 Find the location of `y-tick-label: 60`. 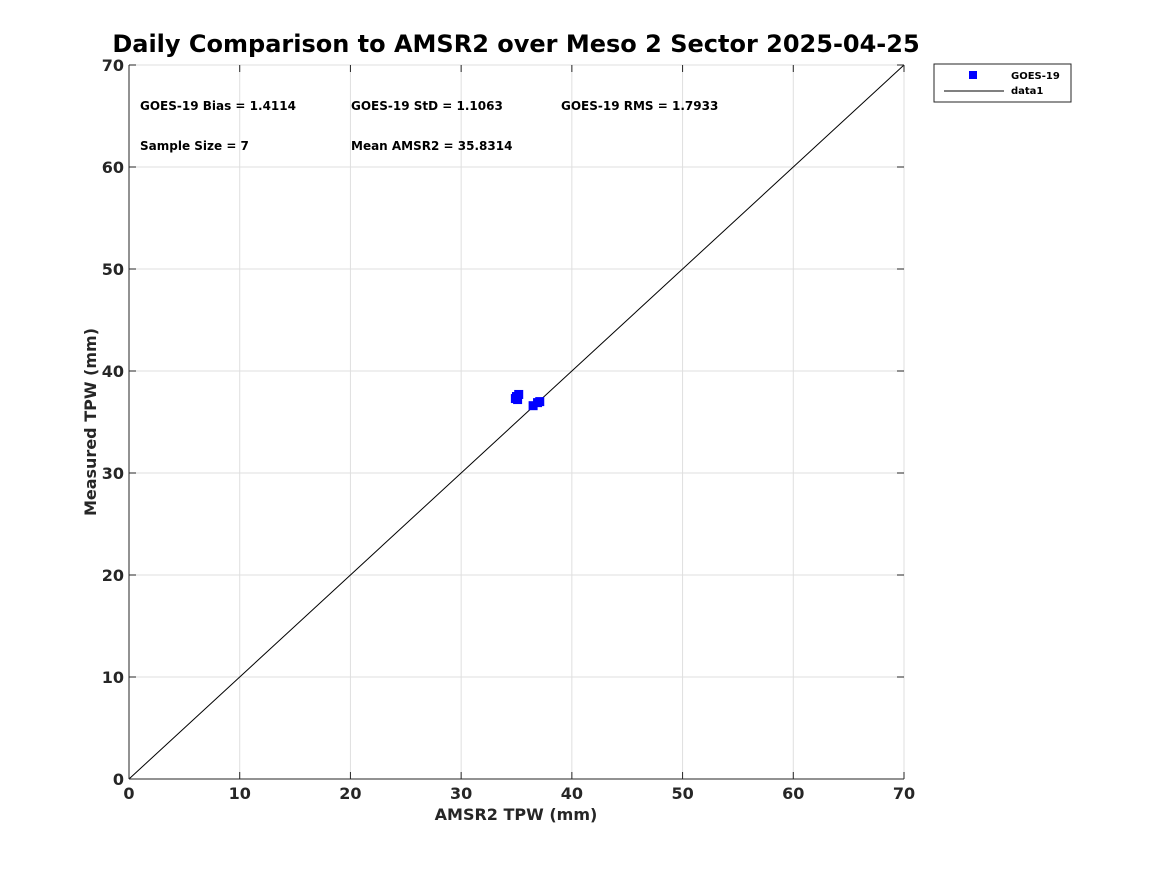

y-tick-label: 60 is located at coordinates (113, 167).